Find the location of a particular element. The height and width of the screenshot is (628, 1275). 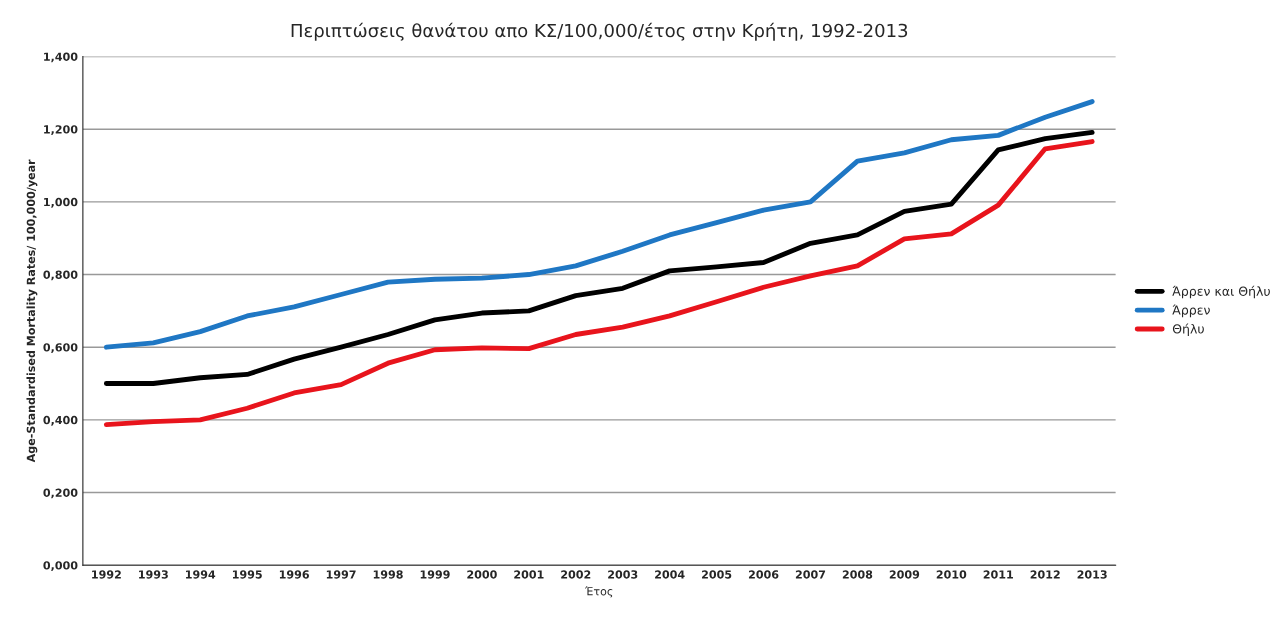

legend-label: Άρρεν is located at coordinates (1191, 311).